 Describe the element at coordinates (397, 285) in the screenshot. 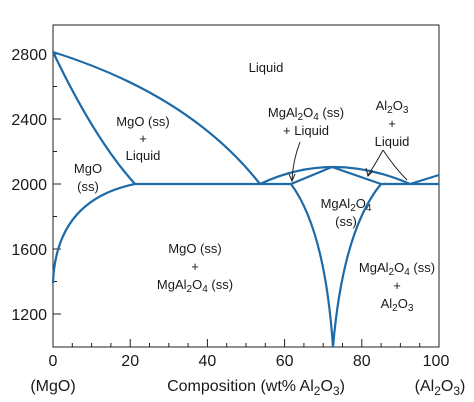

I see `region-label-spinel-alumina: +` at that location.